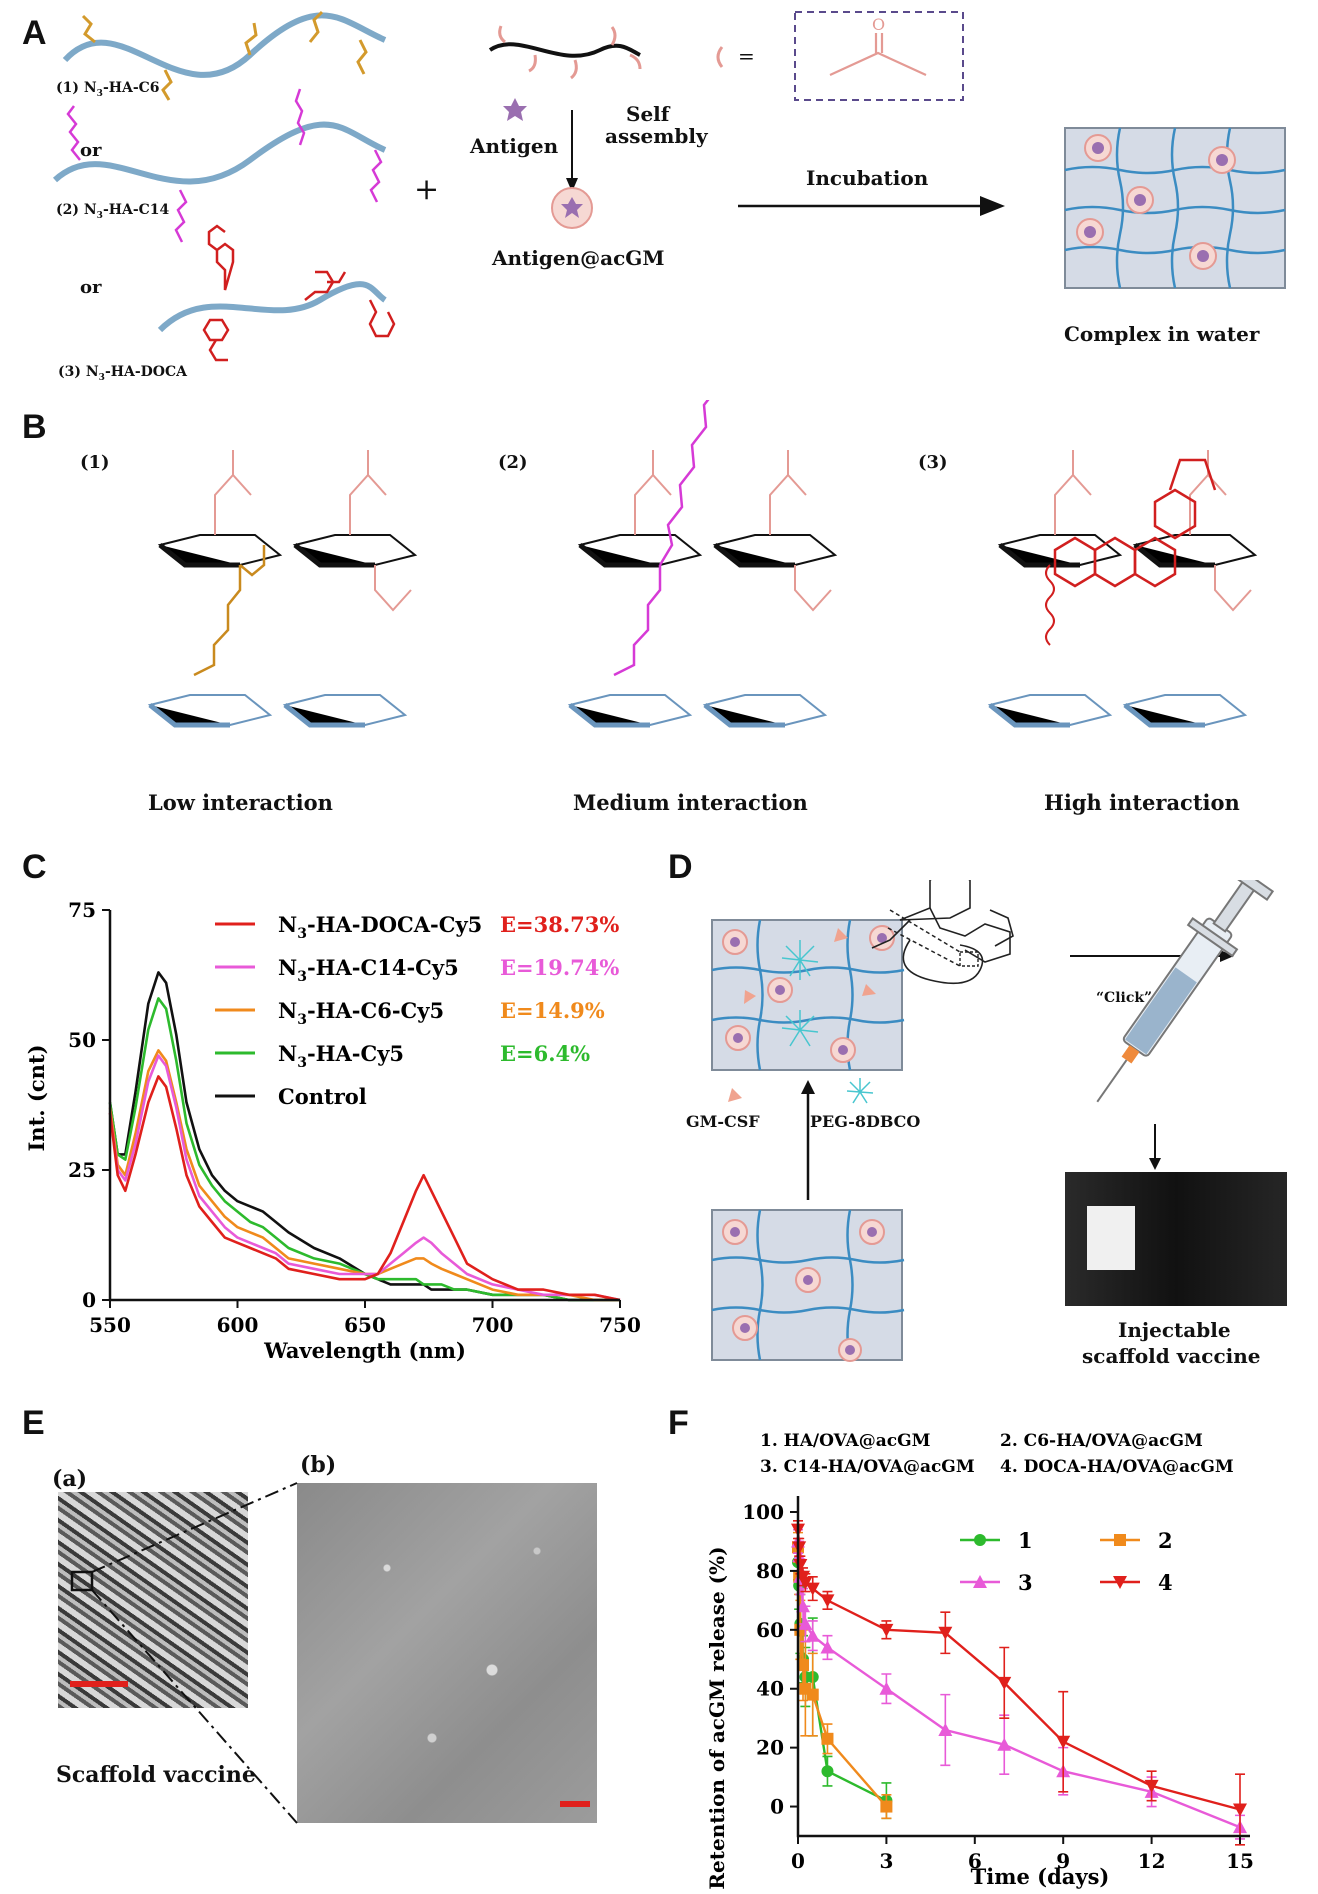  What do you see at coordinates (122, 373) in the screenshot?
I see `polymer-label-3: (3) N3-HA-DOCA` at bounding box center [122, 373].